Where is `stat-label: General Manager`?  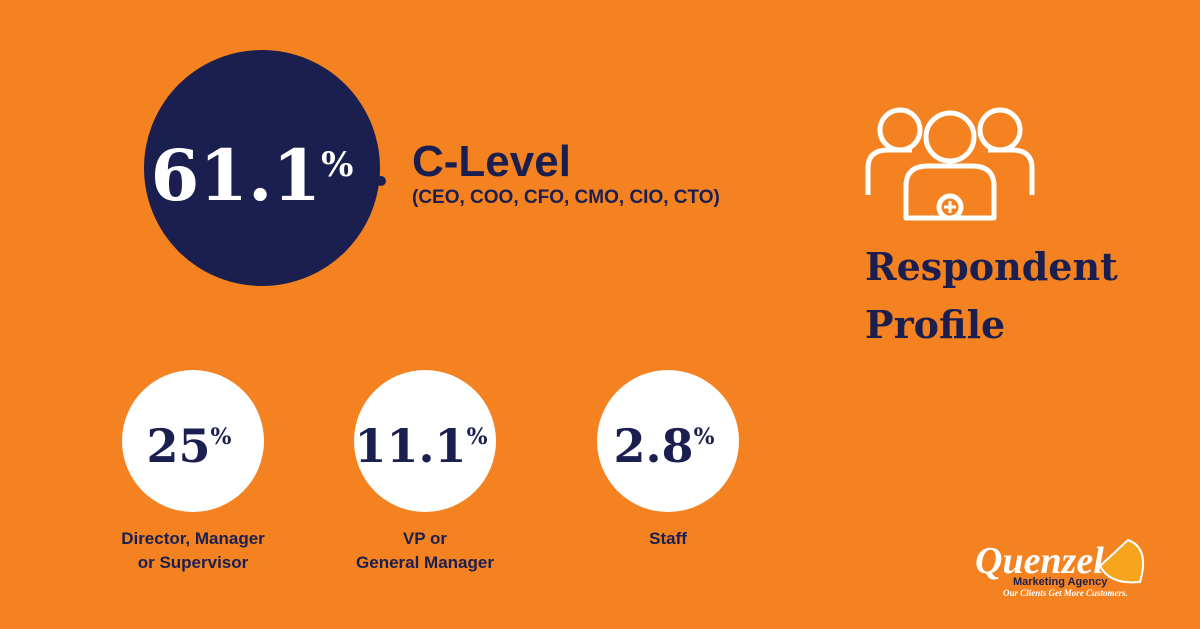
stat-label: General Manager is located at coordinates (425, 562).